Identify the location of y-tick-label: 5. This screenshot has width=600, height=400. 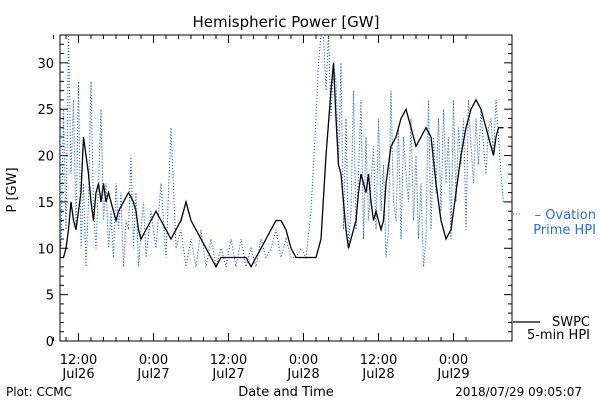
(50, 296).